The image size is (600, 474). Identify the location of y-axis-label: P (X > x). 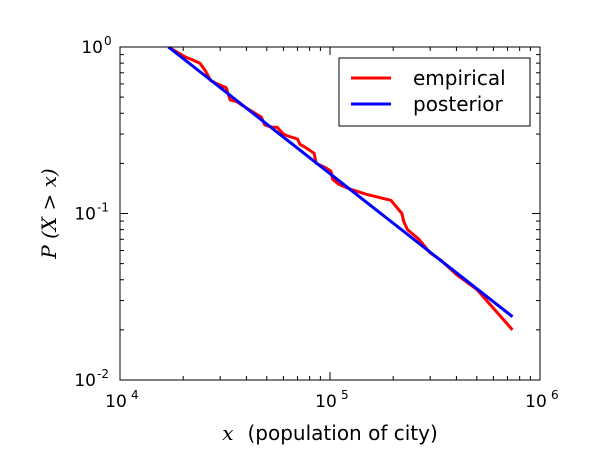
(49, 213).